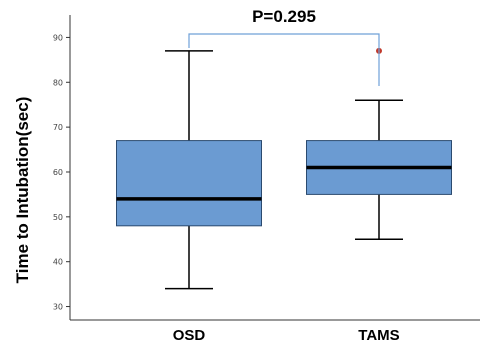 This screenshot has height=347, width=487. I want to click on iqr-box, so click(189, 183).